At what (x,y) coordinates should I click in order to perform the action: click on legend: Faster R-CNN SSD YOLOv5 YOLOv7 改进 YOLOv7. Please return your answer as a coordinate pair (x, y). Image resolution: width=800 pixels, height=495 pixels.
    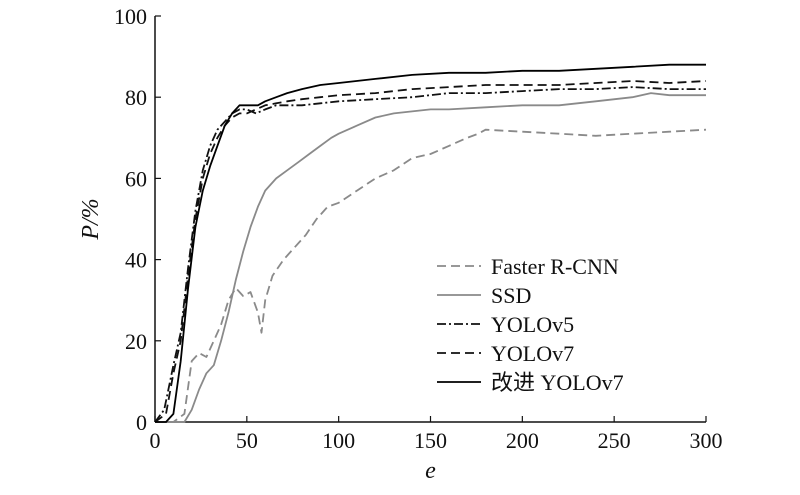
    Looking at the image, I should click on (530, 324).